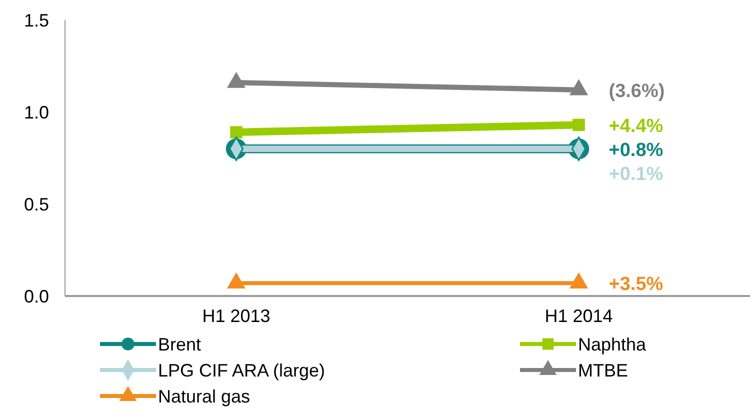 The image size is (754, 413). I want to click on legend-label: Naphtha, so click(613, 344).